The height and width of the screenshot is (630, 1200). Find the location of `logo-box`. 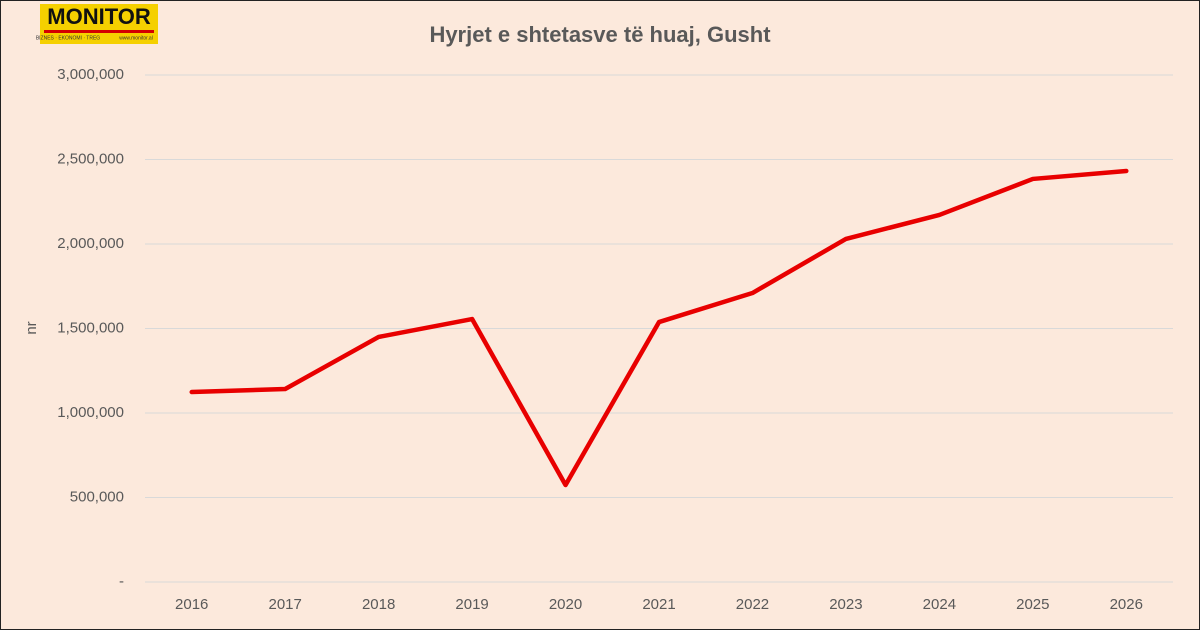

logo-box is located at coordinates (99, 24).